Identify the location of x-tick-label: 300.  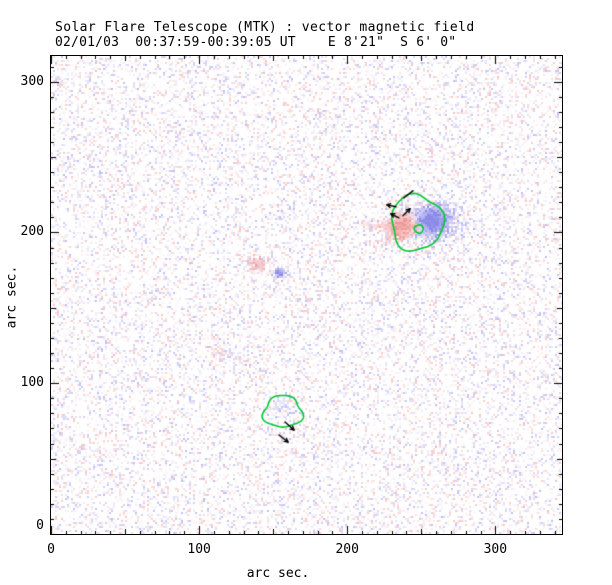
(495, 549).